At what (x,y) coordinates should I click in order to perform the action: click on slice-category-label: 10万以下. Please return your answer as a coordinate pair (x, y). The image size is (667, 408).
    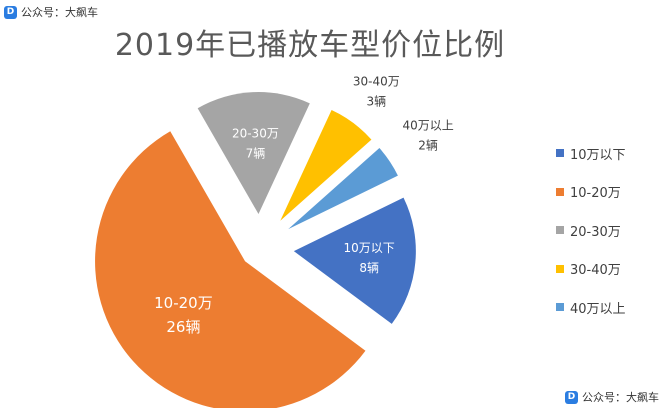
    Looking at the image, I should click on (369, 248).